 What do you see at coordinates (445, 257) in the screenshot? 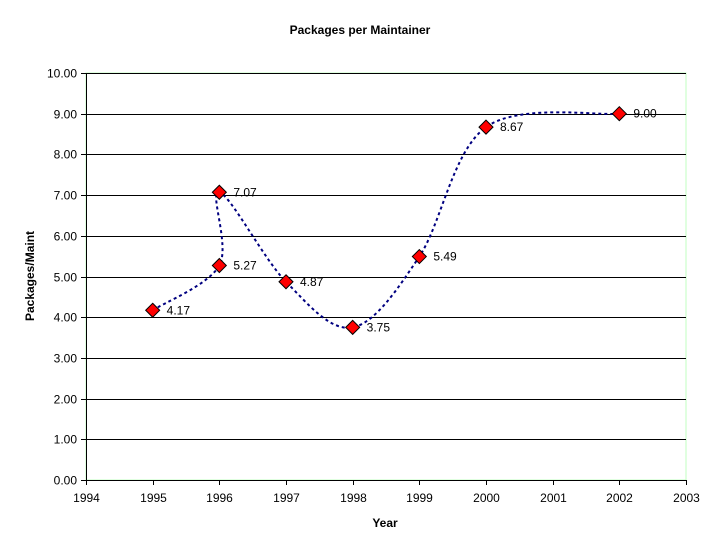
I see `data-label: 5.49` at bounding box center [445, 257].